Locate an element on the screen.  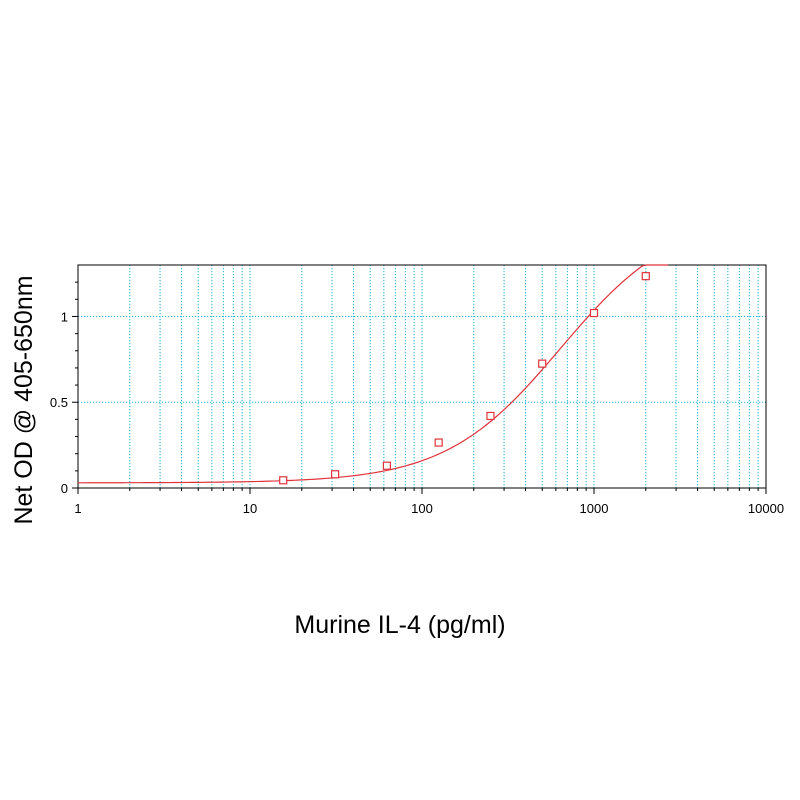
y-tick-label: 0 is located at coordinates (64, 488).